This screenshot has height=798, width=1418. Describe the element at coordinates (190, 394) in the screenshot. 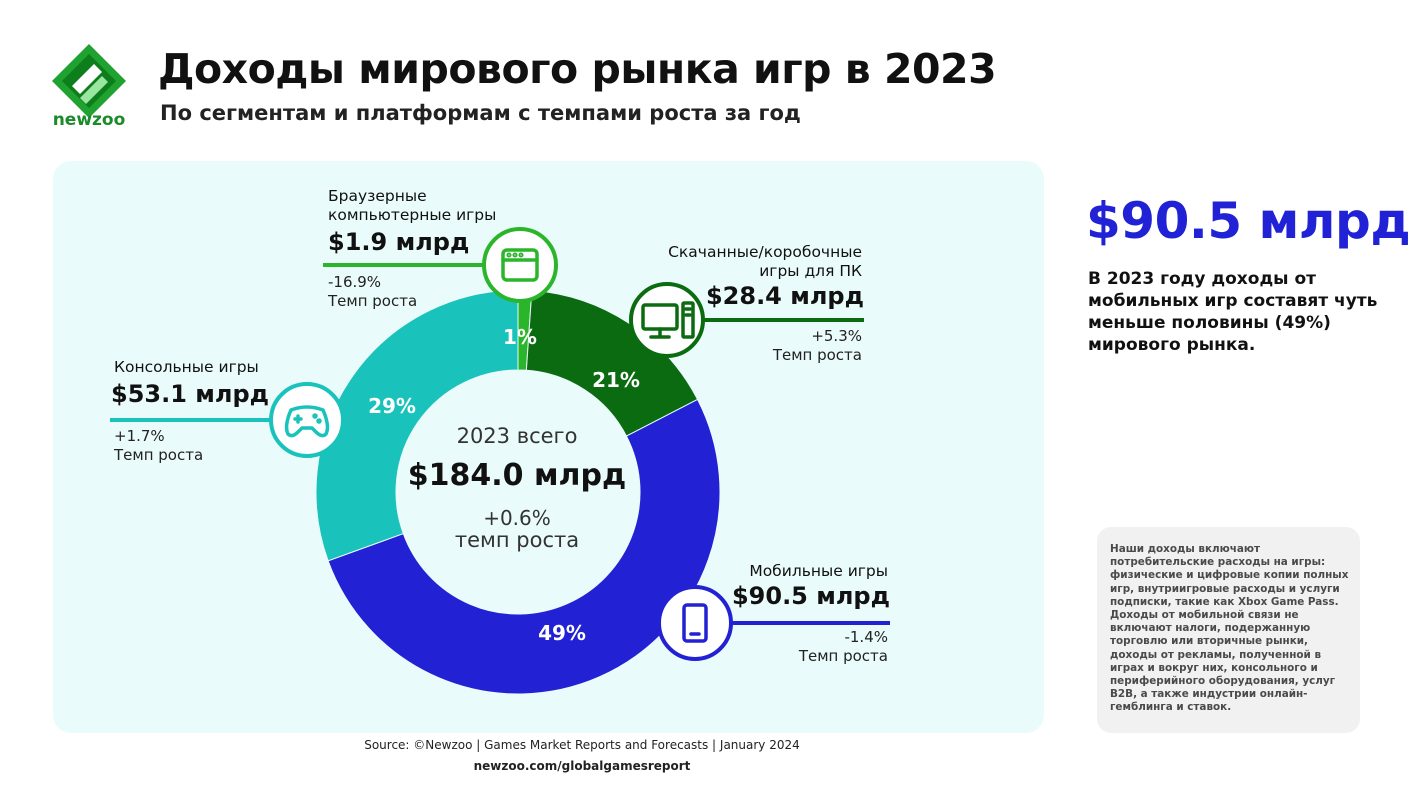

I see `console-value: $53.1 млрд` at that location.